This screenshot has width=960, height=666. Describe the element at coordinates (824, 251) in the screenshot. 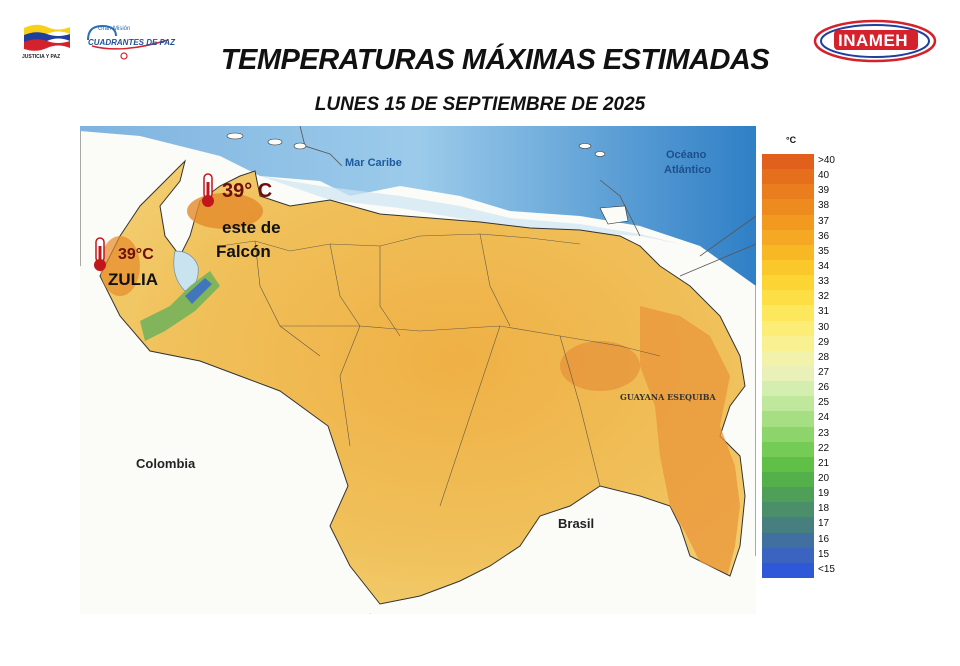

I see `legend-label: 35` at that location.